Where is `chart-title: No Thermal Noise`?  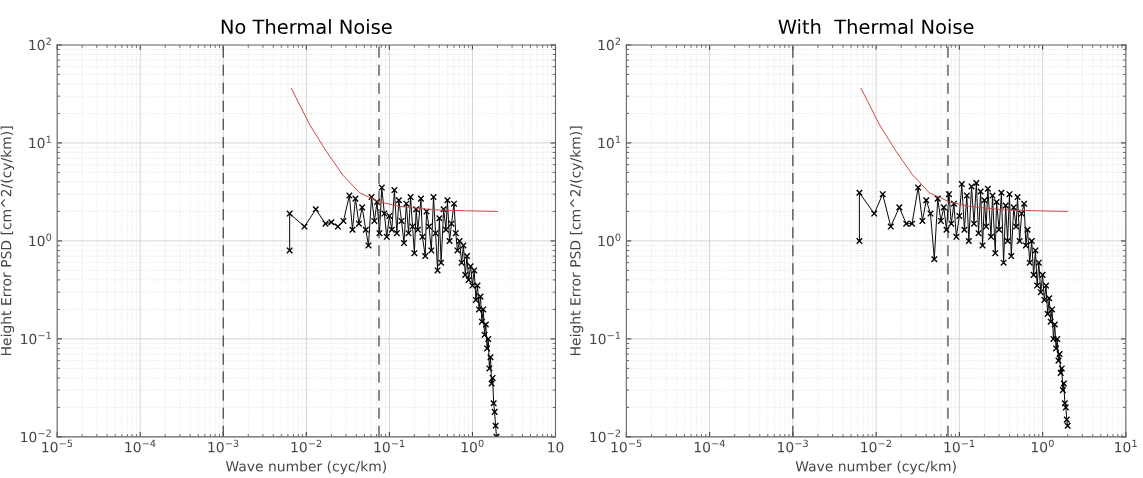
chart-title: No Thermal Noise is located at coordinates (306, 27).